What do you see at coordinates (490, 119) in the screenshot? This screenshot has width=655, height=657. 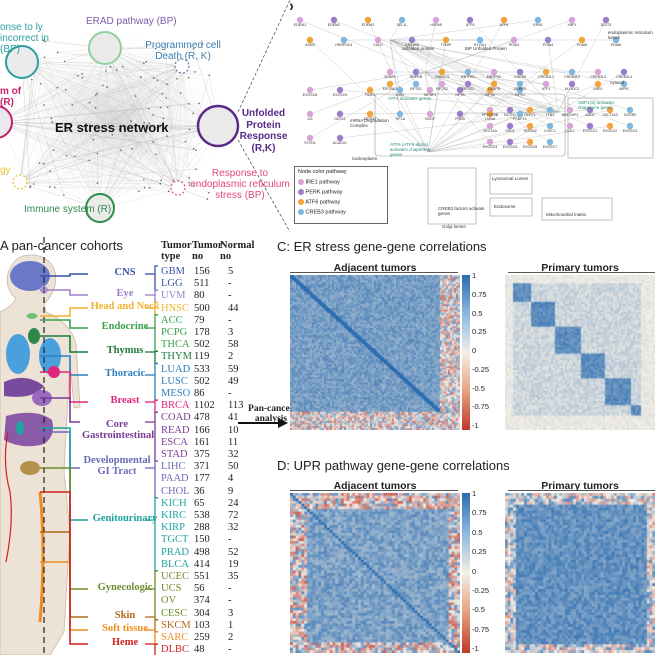 I see `gene-label: LMNA` at bounding box center [490, 119].